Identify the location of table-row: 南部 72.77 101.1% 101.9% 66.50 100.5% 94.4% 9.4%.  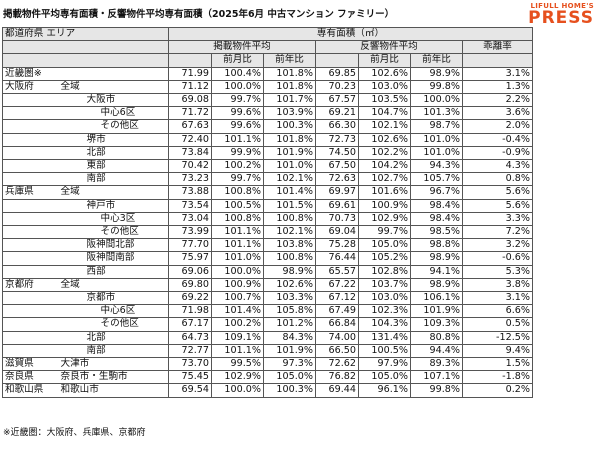
(267, 351).